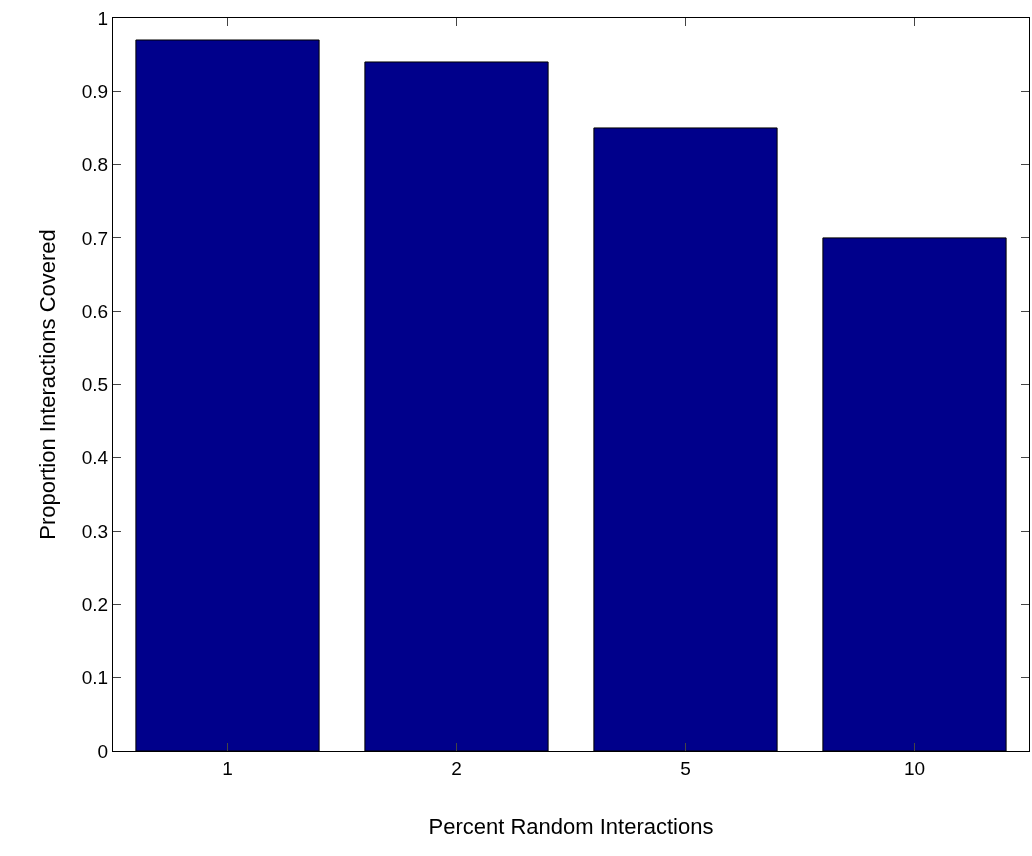  Describe the element at coordinates (95, 458) in the screenshot. I see `y-tick-label: 0.4` at that location.